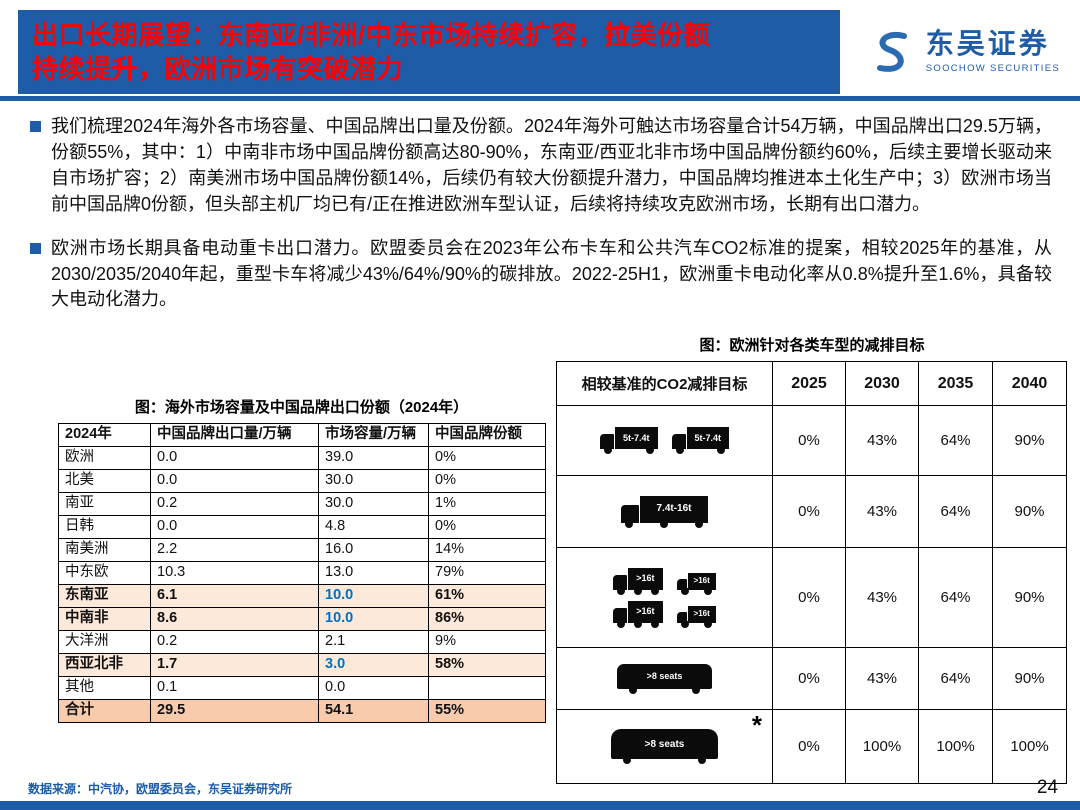 The width and height of the screenshot is (1080, 810). I want to click on vehicle-icons-cell: 5t-7.4t 5t-7.4t, so click(664, 440).